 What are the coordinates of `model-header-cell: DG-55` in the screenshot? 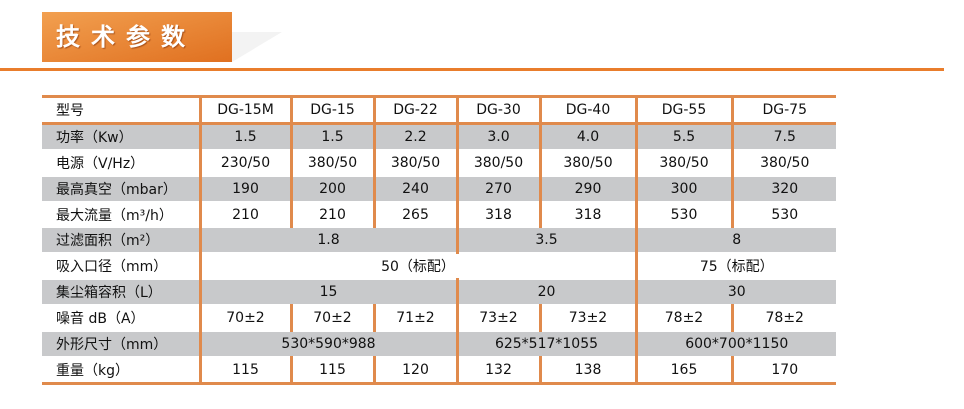 It's located at (683, 110).